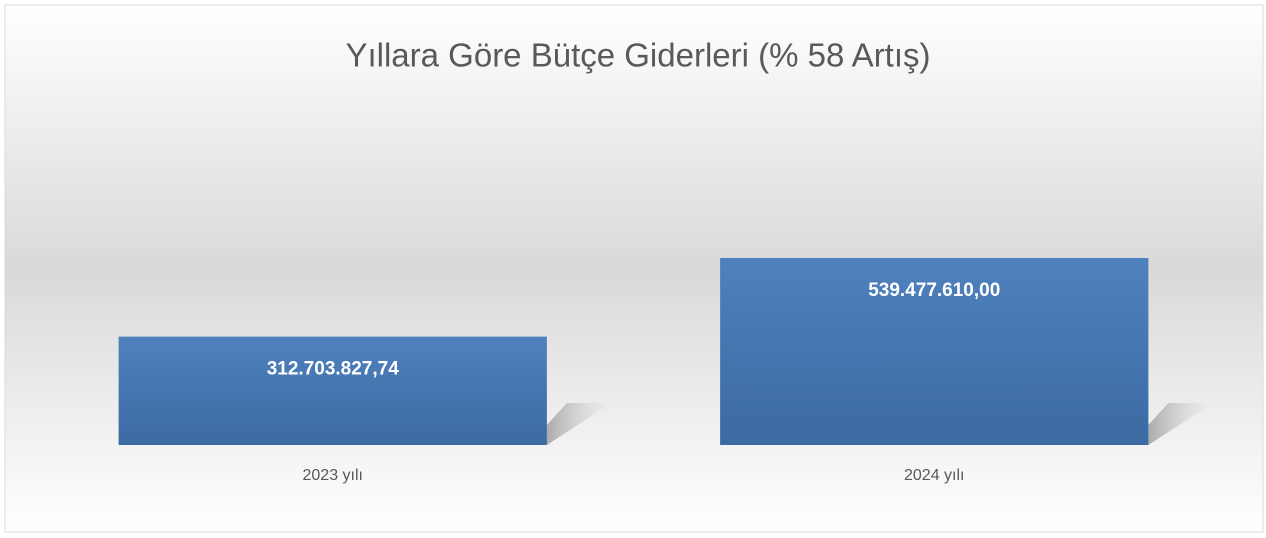 This screenshot has width=1266, height=538. Describe the element at coordinates (333, 475) in the screenshot. I see `x-tick-label: 2023 yılı` at that location.